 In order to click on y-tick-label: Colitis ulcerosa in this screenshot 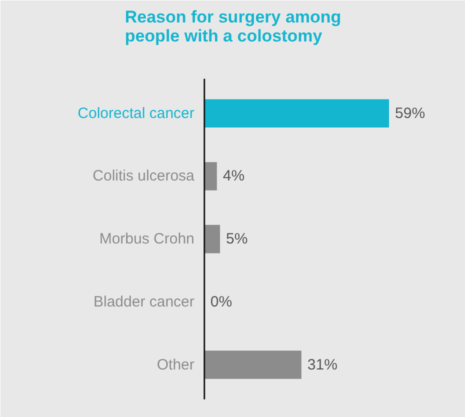, I will do `click(144, 176)`.